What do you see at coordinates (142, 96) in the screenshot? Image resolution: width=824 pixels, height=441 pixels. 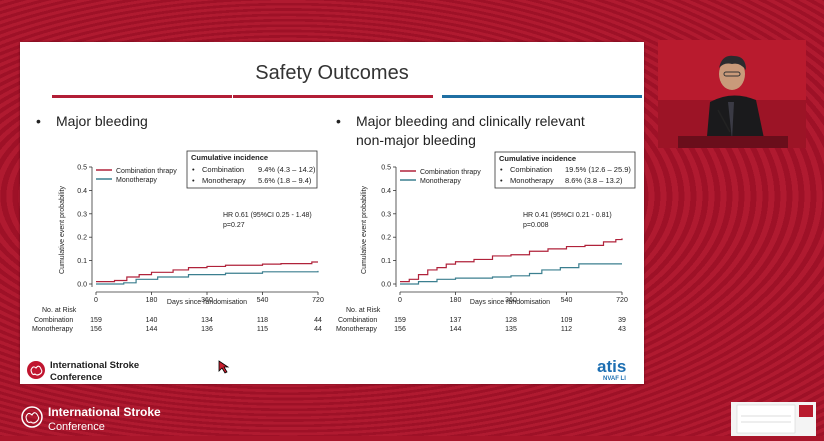 I see `title-rule-left` at bounding box center [142, 96].